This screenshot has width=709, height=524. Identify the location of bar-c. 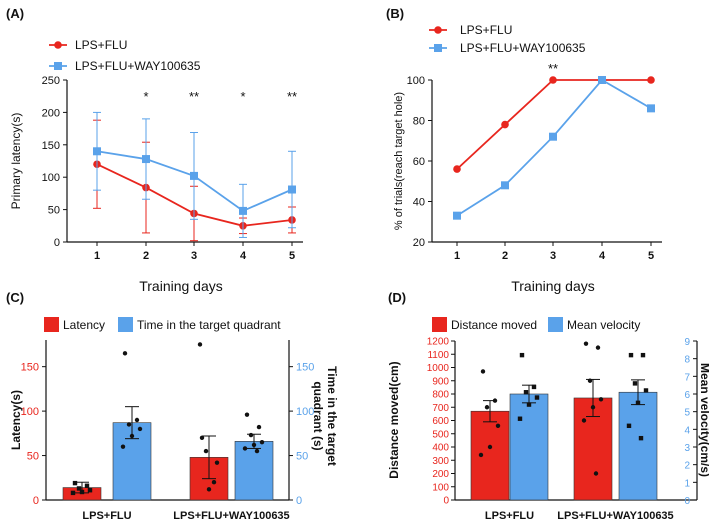
(254, 471).